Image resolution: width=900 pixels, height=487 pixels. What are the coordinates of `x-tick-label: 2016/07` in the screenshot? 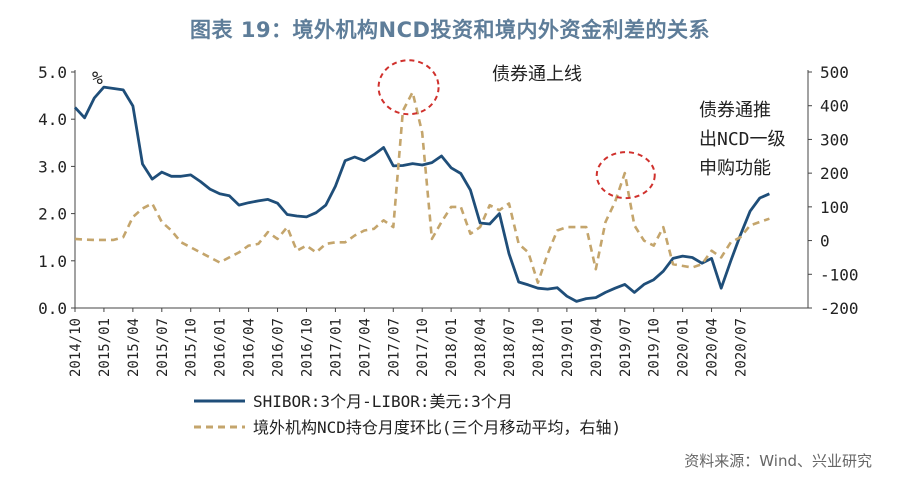 It's located at (279, 347).